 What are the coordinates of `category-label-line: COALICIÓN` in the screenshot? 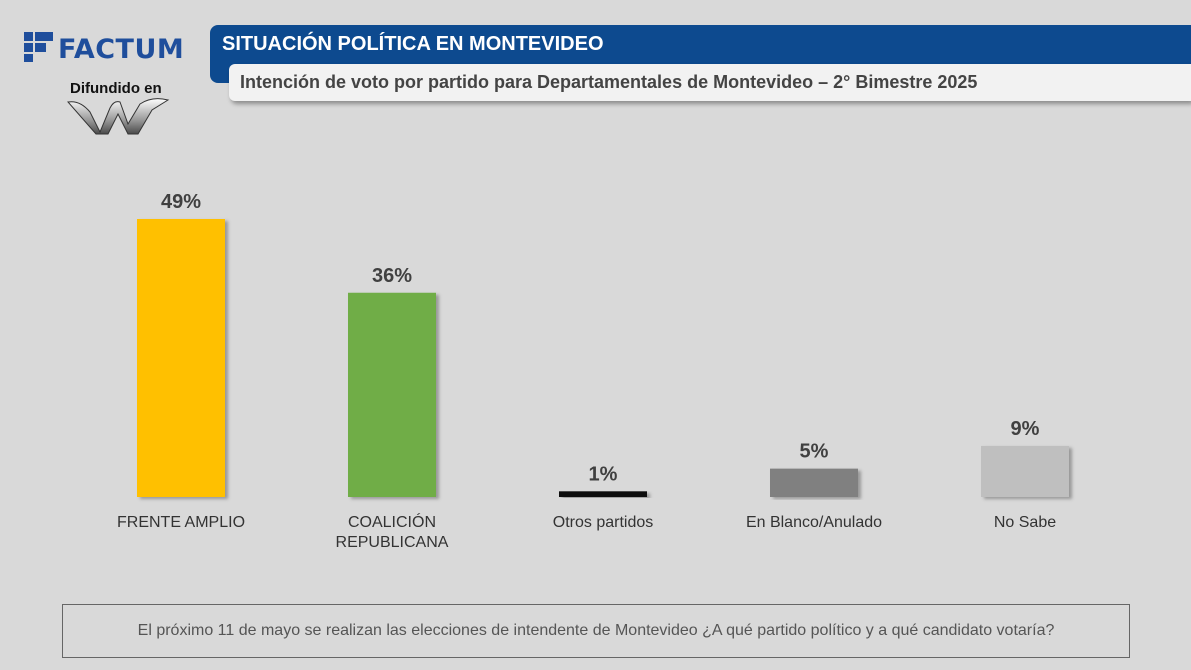 It's located at (392, 521).